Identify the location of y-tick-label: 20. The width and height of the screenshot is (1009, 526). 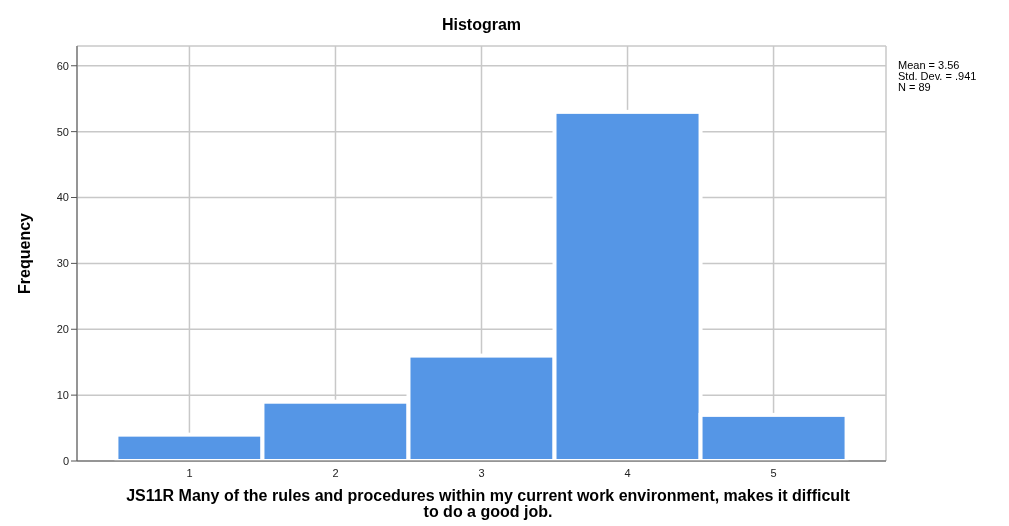
(62, 329).